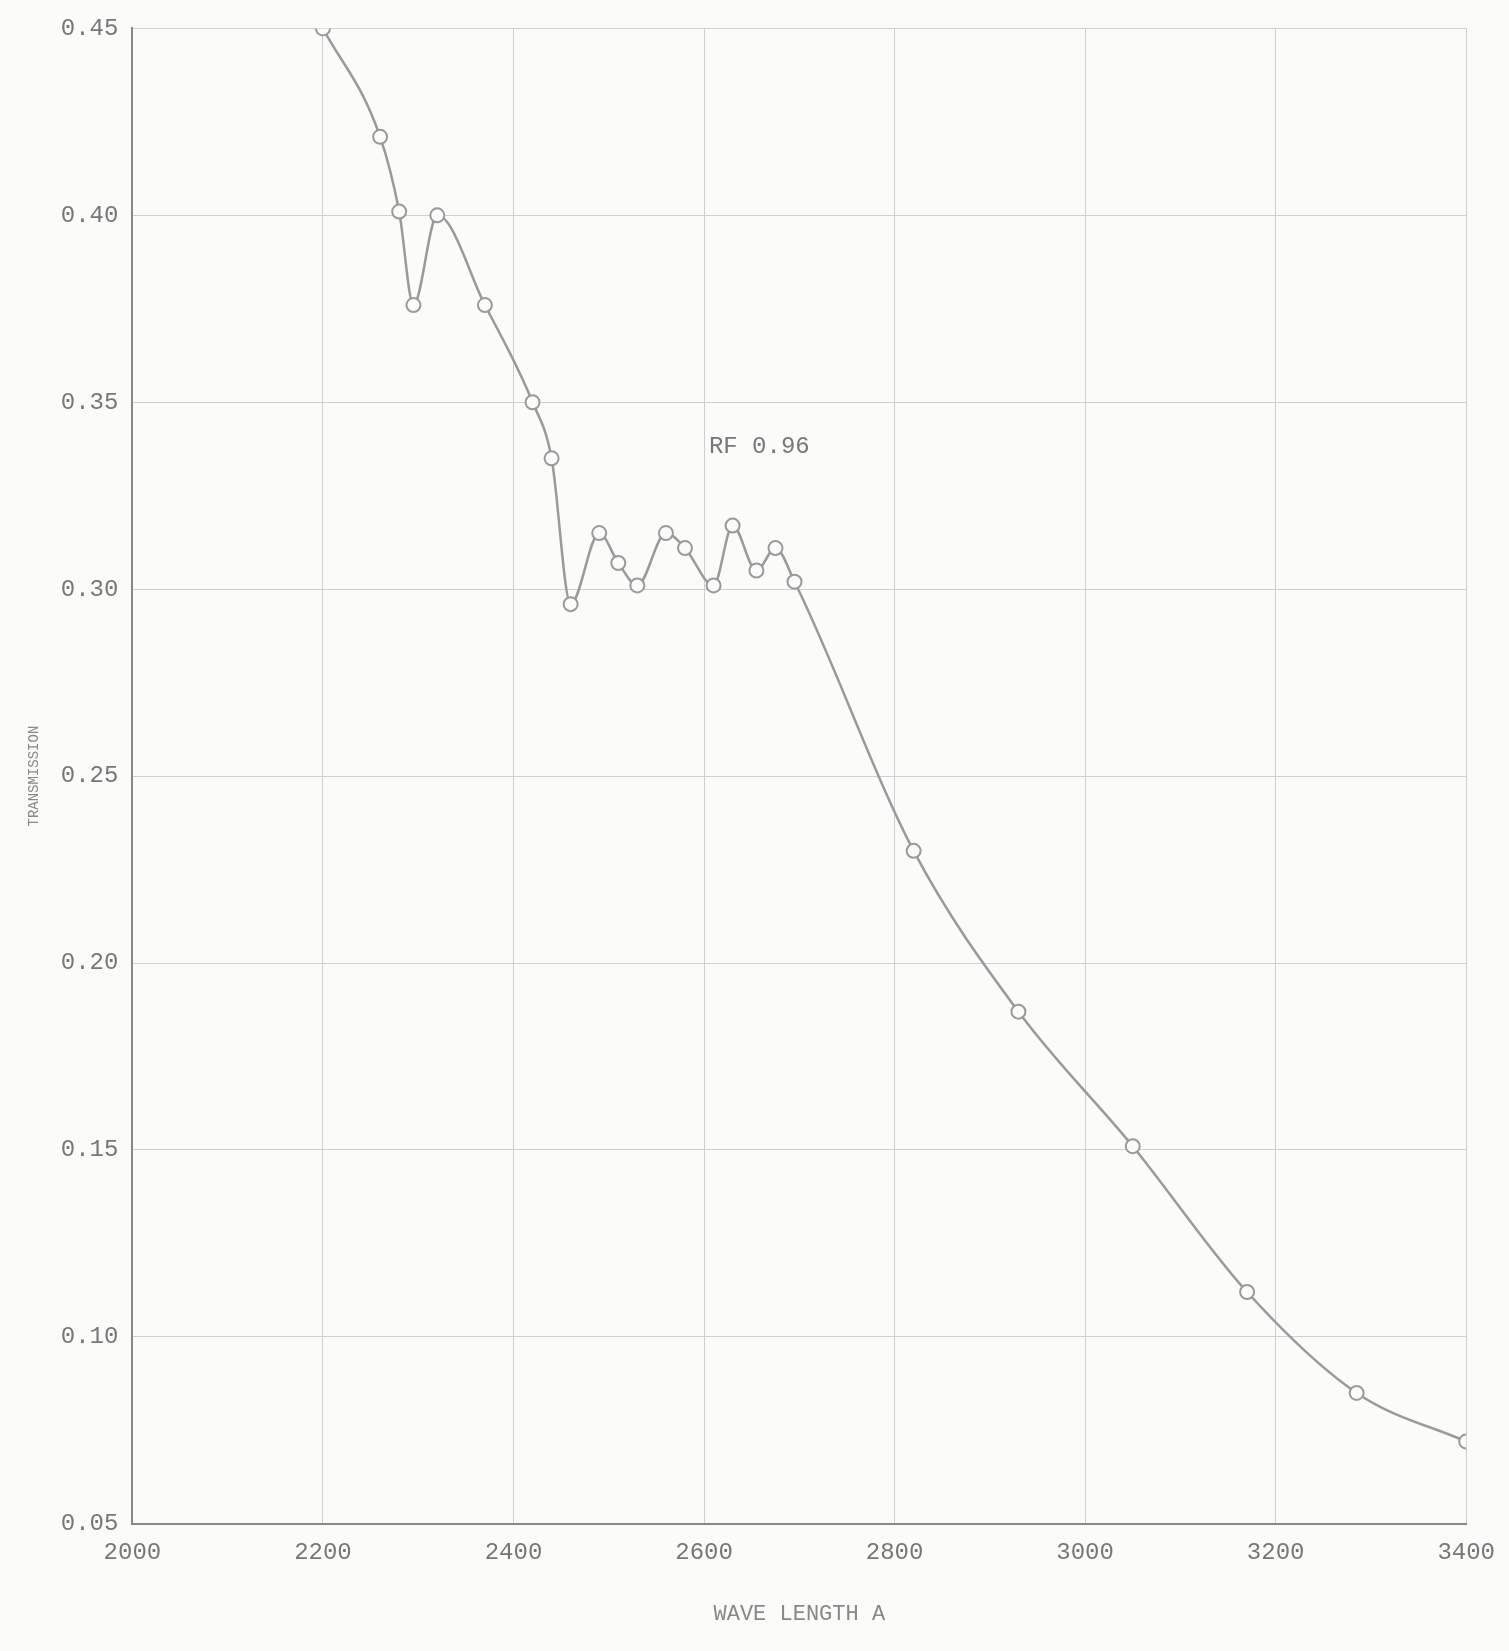 The height and width of the screenshot is (1651, 1509). I want to click on y-tick-label: 0.40, so click(89, 215).